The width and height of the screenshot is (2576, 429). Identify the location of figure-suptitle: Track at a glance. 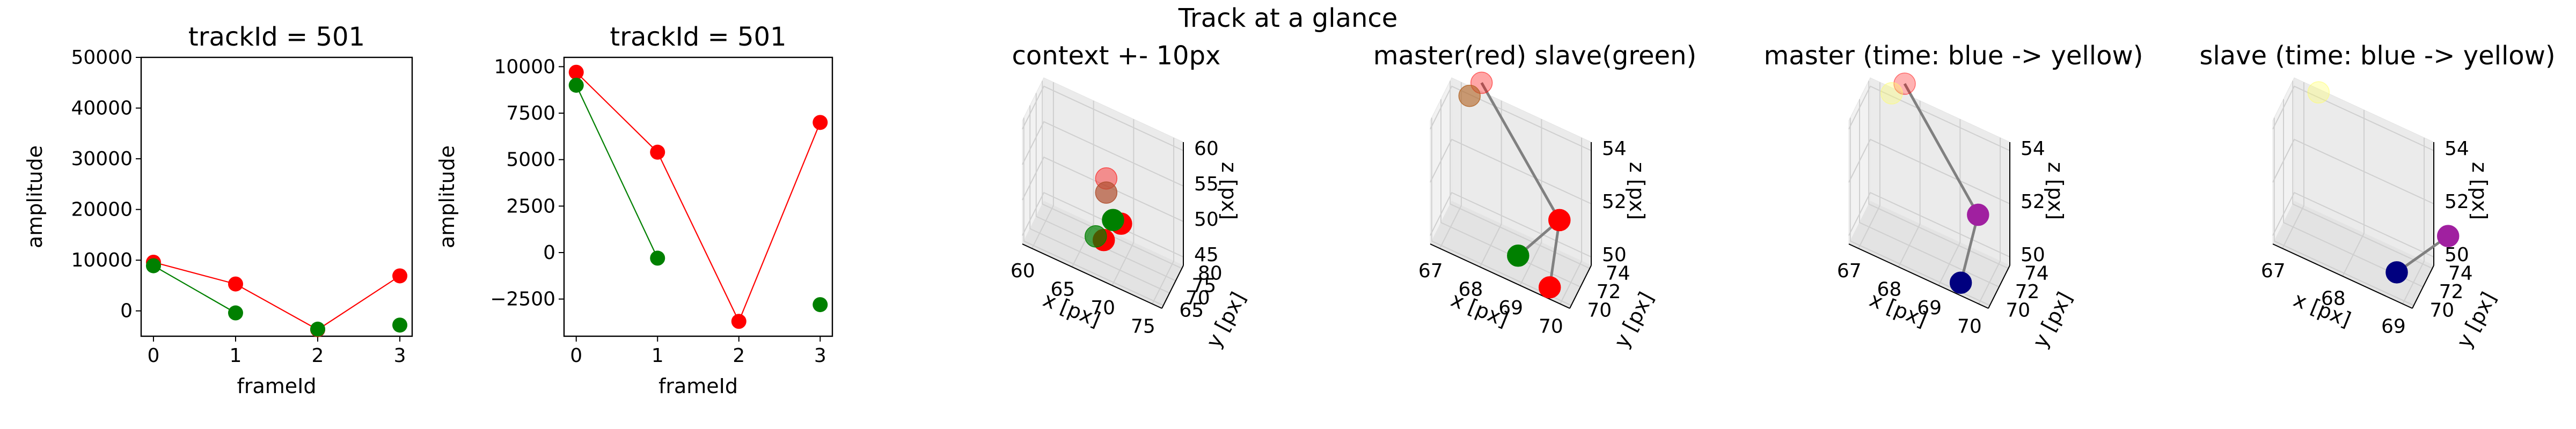
(1288, 18).